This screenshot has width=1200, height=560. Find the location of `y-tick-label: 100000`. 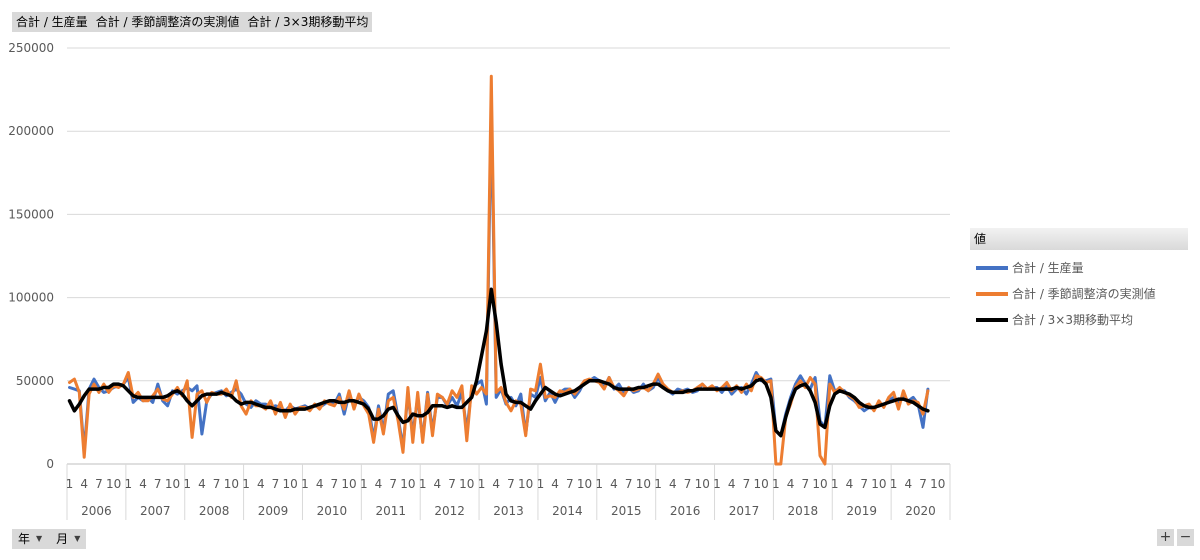

y-tick-label: 100000 is located at coordinates (31, 298).